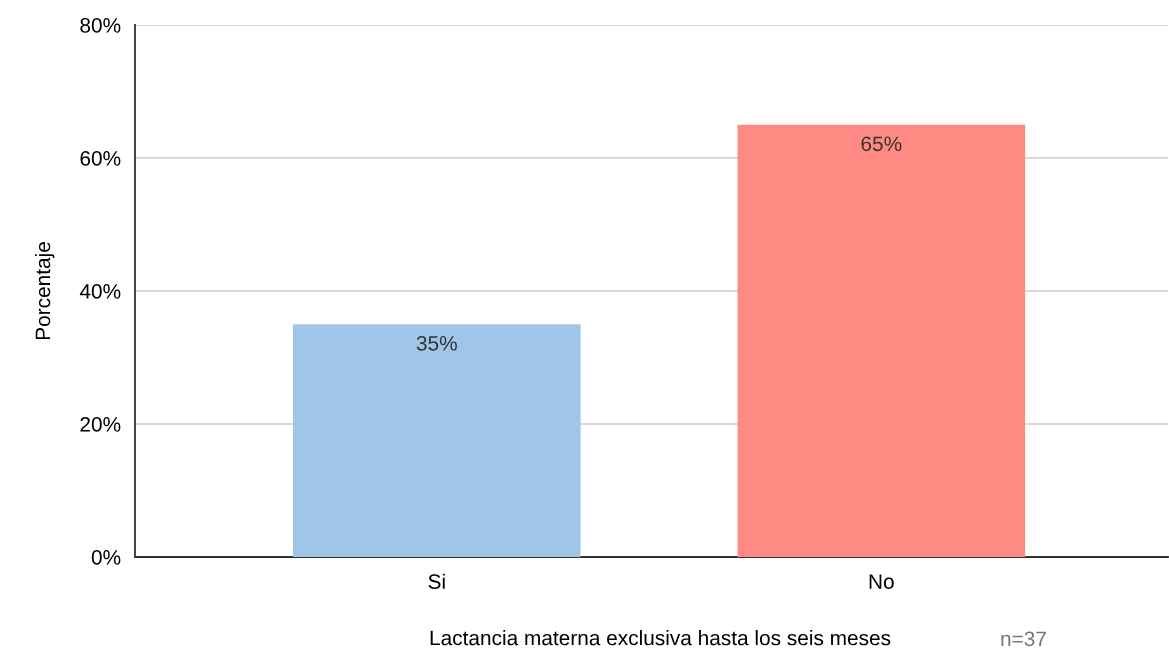  What do you see at coordinates (100, 25) in the screenshot?
I see `y-tick-label: 80%` at bounding box center [100, 25].